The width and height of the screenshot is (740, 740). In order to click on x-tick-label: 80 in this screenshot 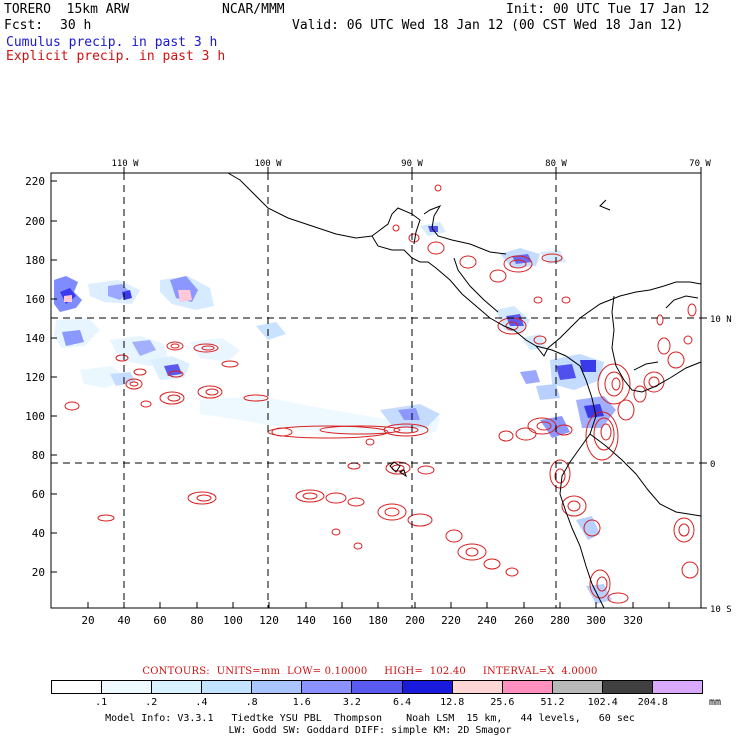, I will do `click(196, 620)`.